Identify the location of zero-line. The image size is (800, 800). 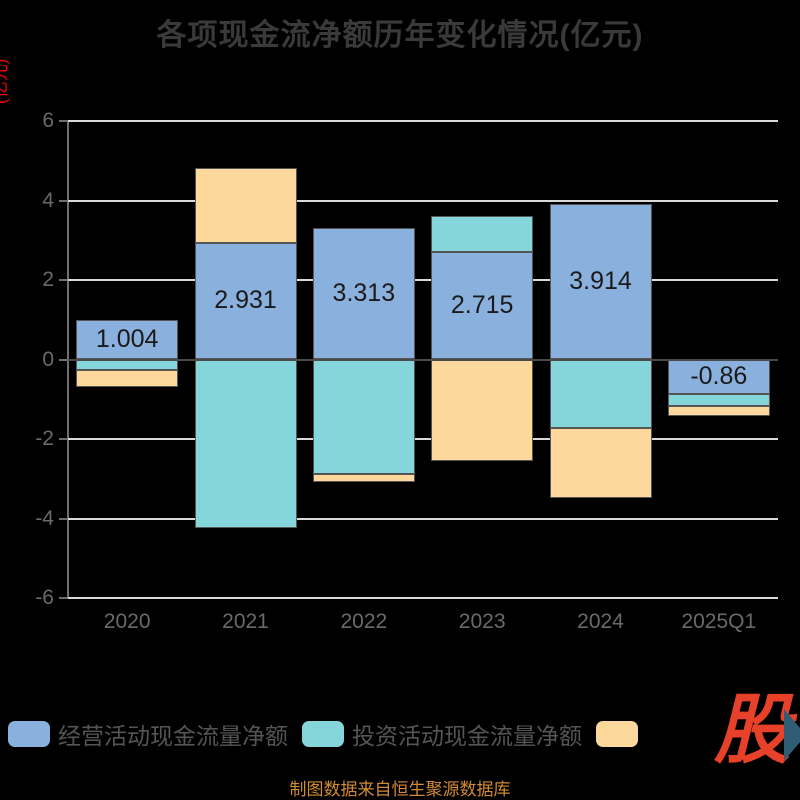
(423, 359).